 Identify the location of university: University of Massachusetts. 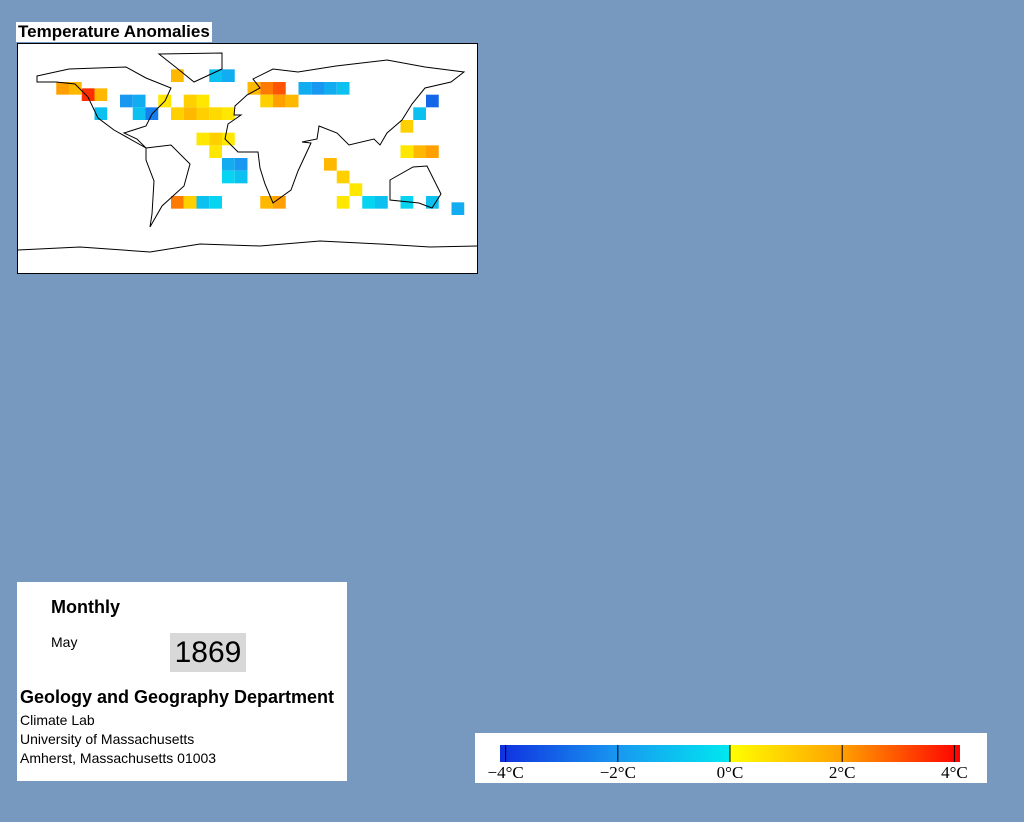
(107, 739).